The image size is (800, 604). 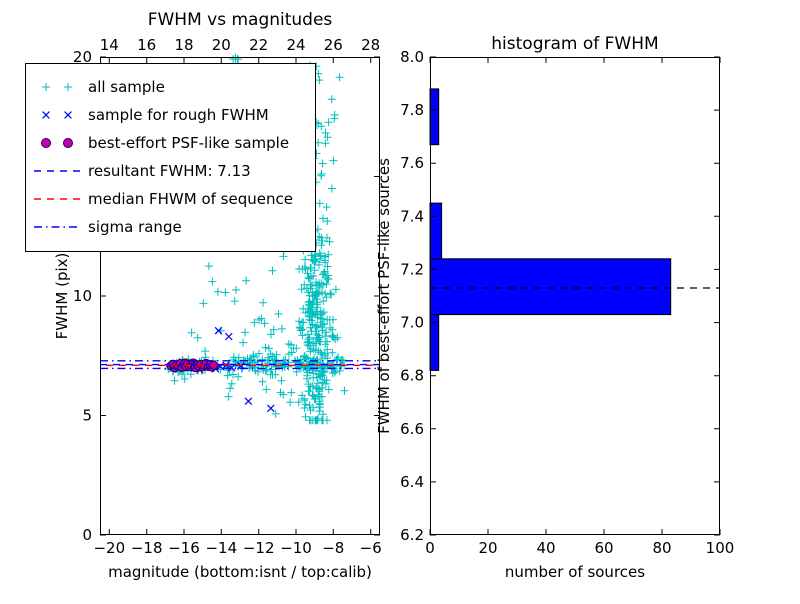 I want to click on right-plot-ylabel: FWHM of best-effort PSF-like sources, so click(x=384, y=296).